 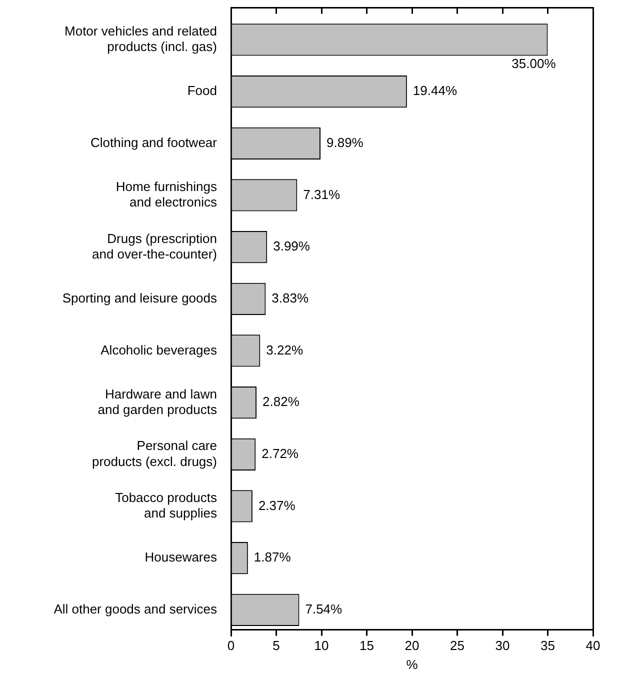 I want to click on y-tick-label: Tobacco products and supplies, so click(x=166, y=505).